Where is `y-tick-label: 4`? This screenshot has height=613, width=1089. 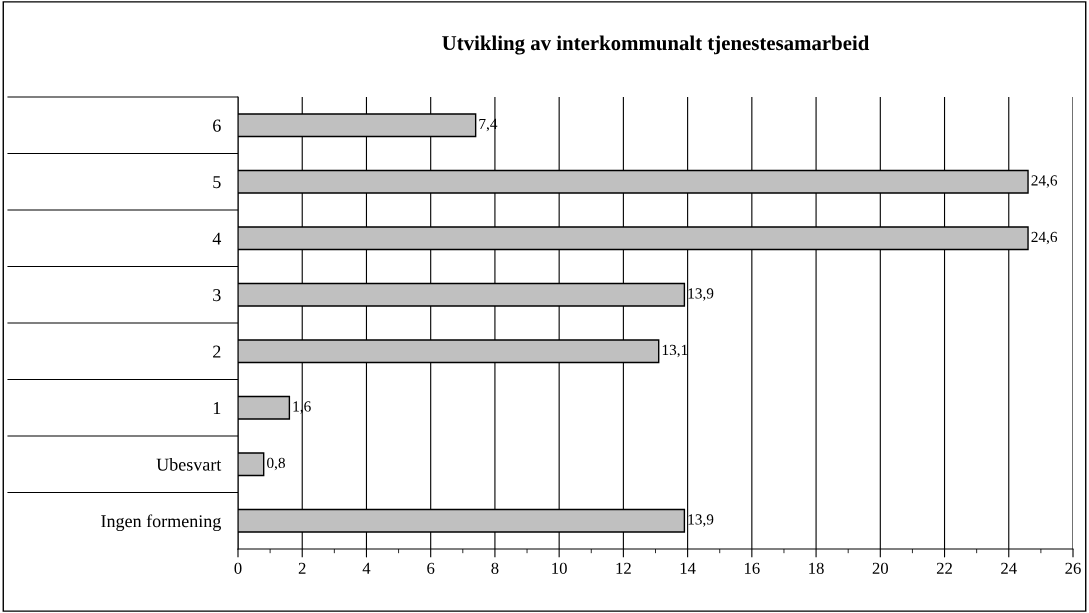
y-tick-label: 4 is located at coordinates (217, 238).